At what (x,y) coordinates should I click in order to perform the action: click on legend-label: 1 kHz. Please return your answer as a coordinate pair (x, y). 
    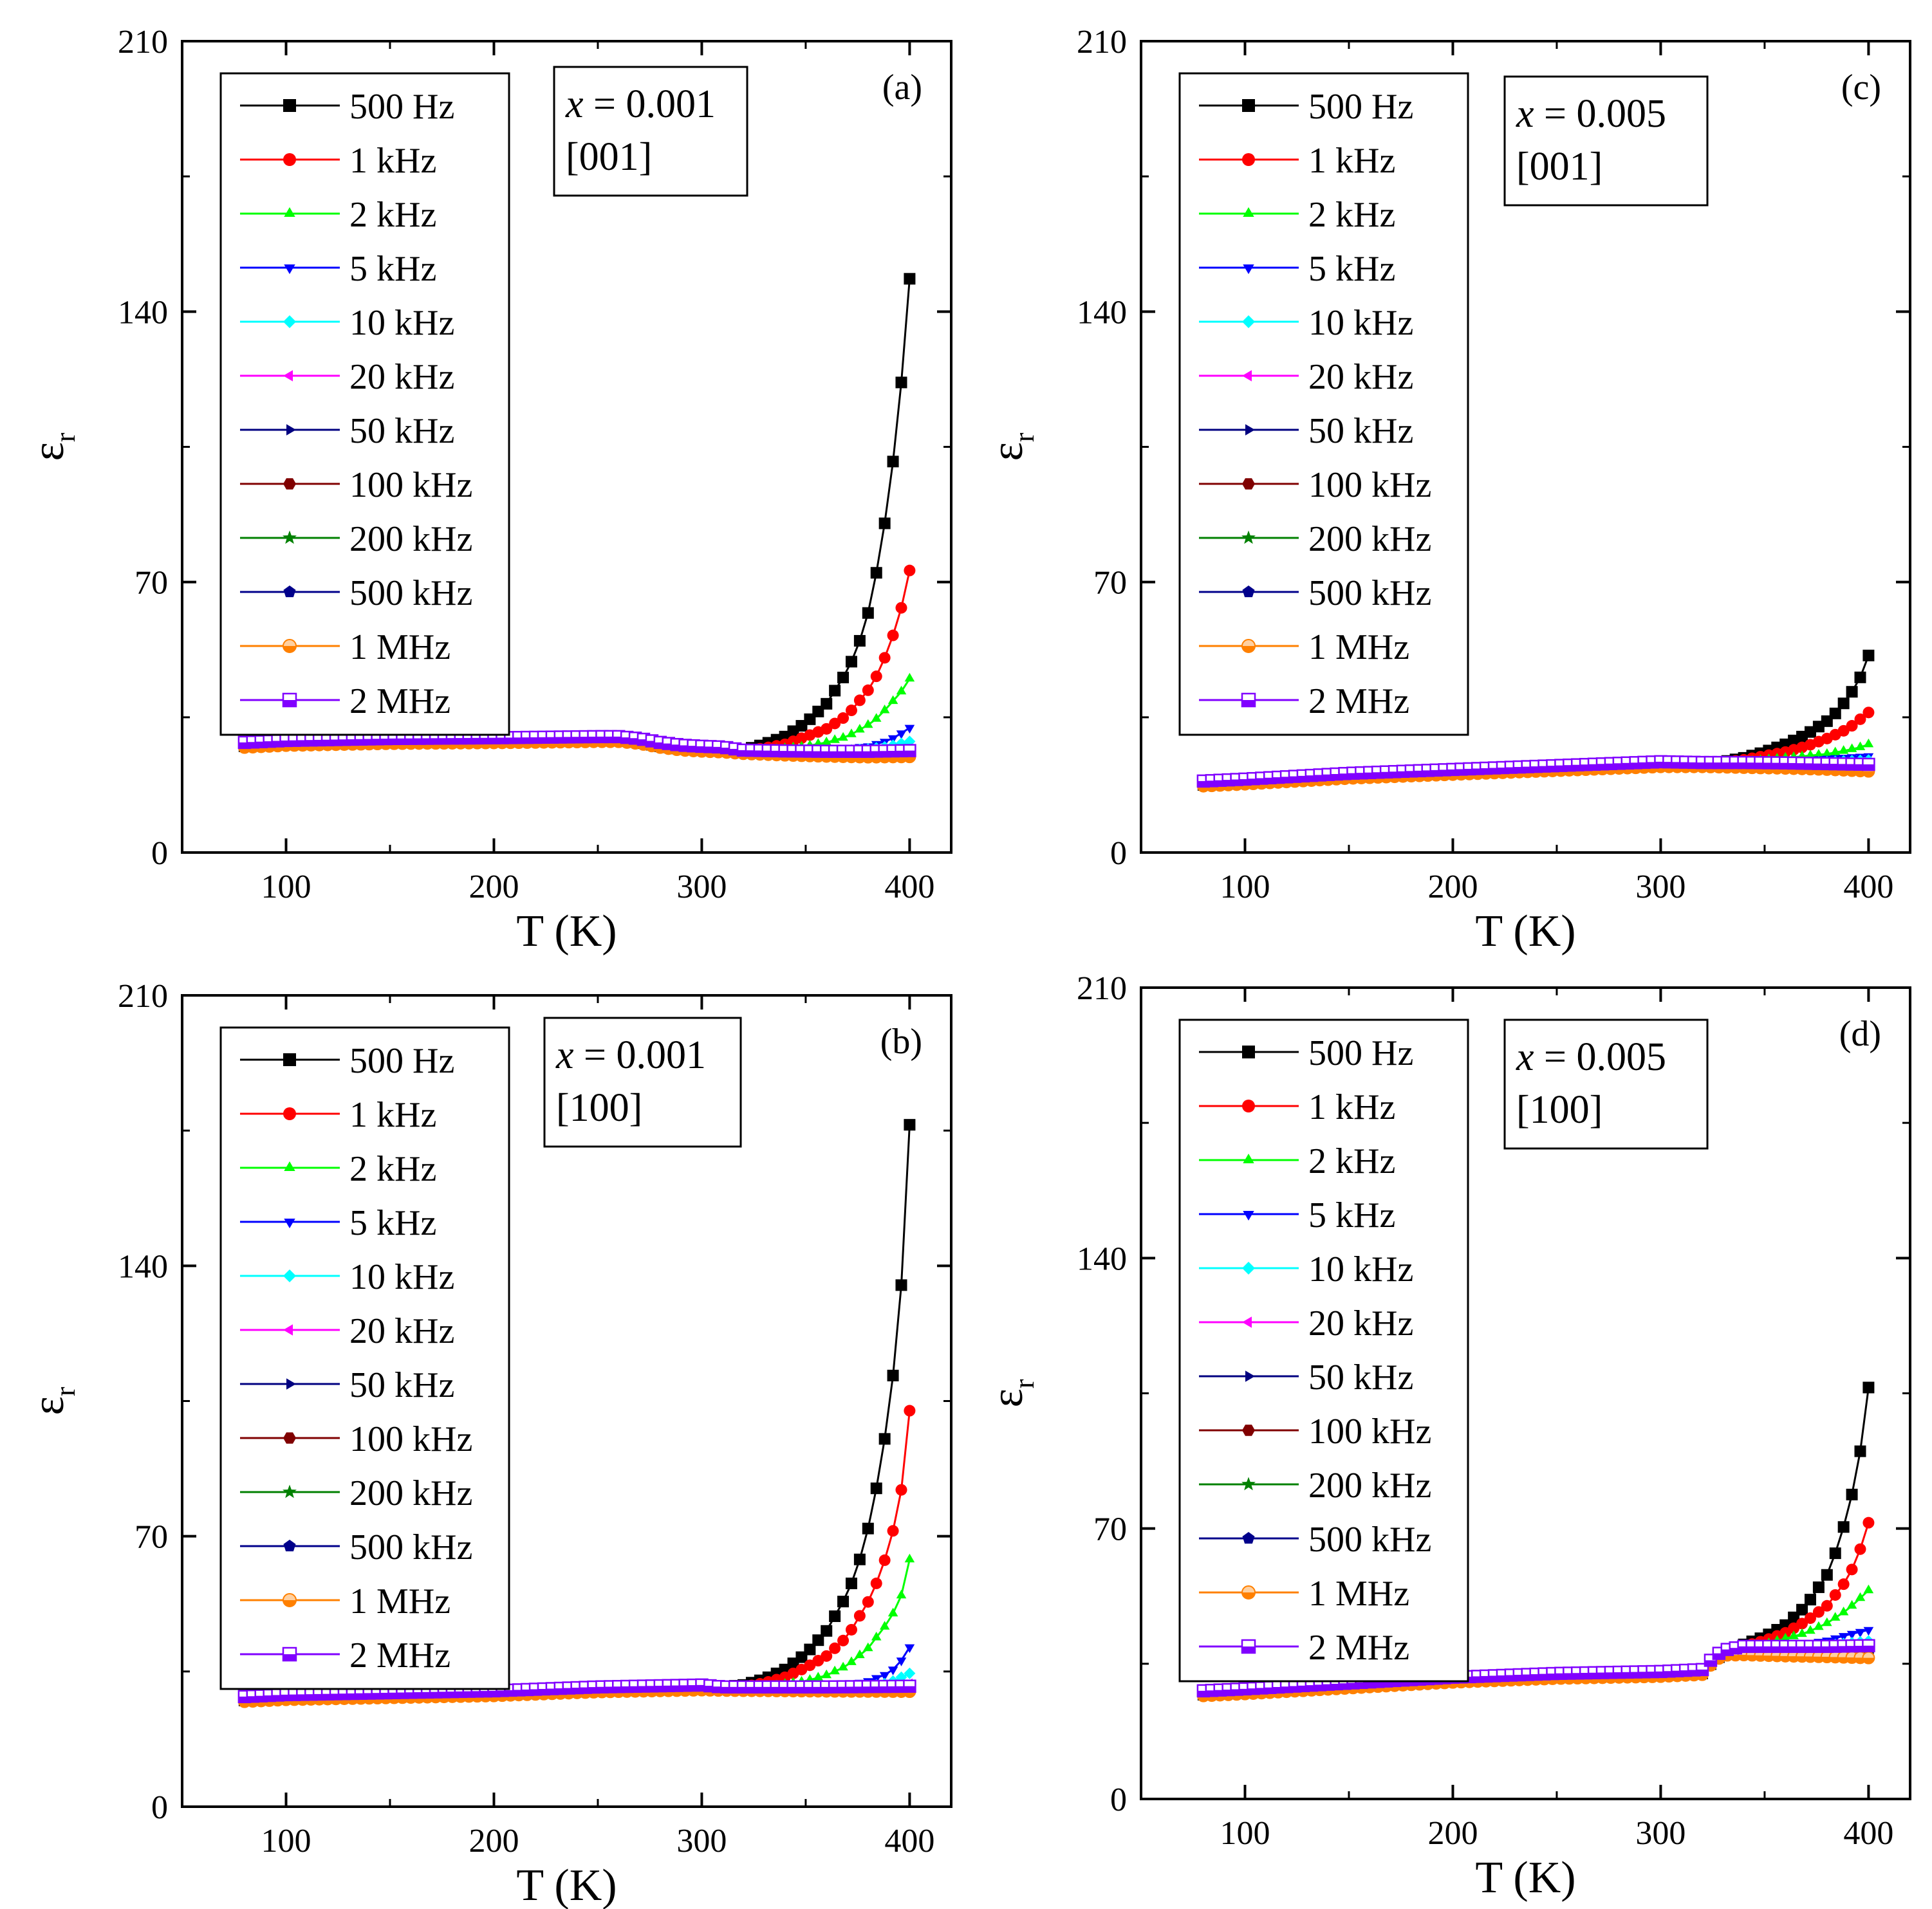
    Looking at the image, I should click on (1351, 161).